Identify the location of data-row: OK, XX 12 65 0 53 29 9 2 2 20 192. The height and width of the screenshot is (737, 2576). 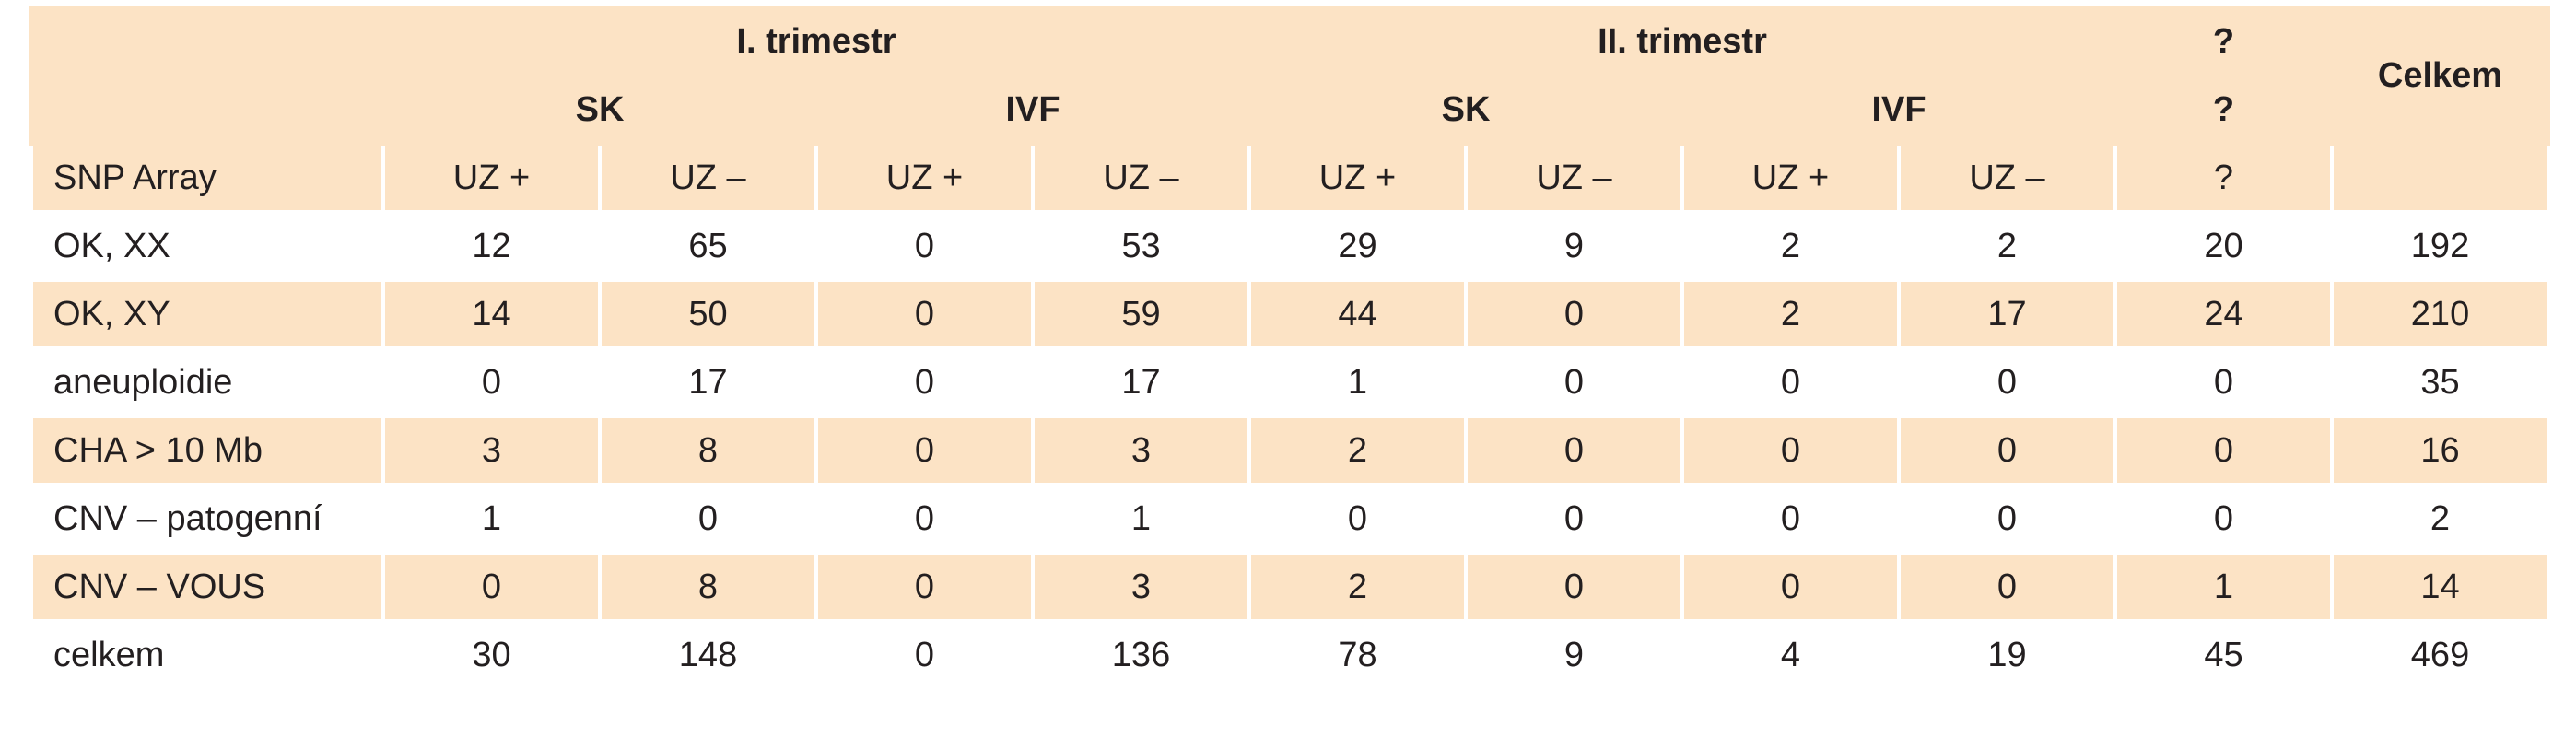
(1289, 246).